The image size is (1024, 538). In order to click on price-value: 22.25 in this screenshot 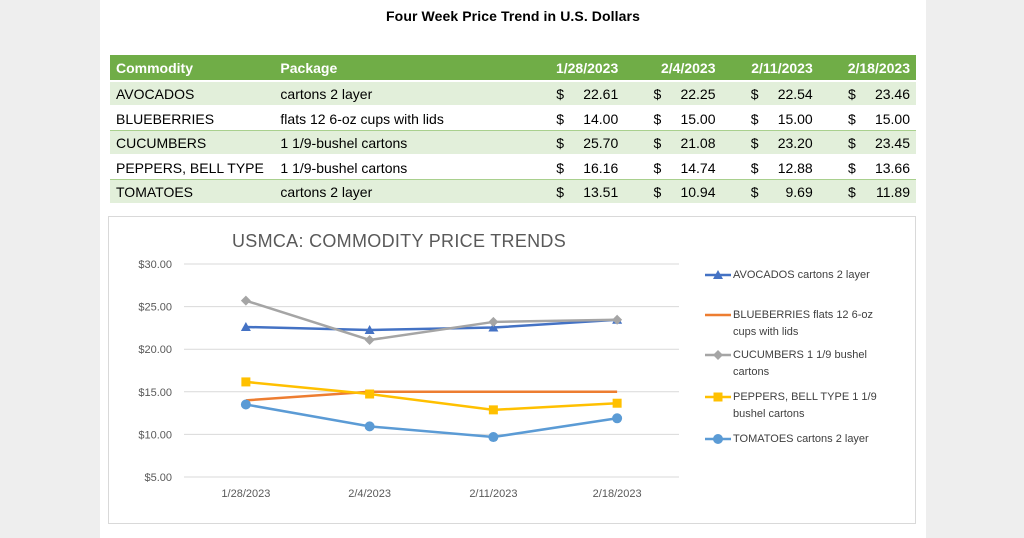, I will do `click(698, 93)`.